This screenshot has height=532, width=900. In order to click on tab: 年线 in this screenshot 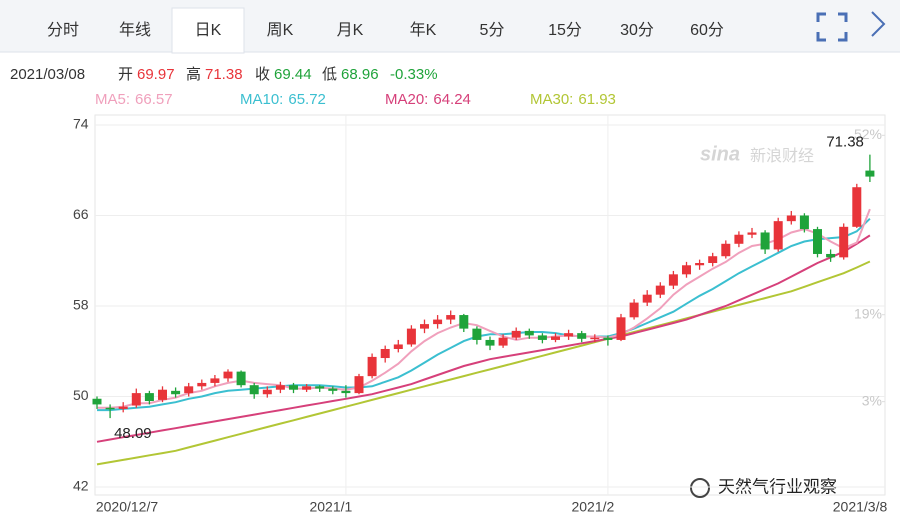, I will do `click(135, 30)`.